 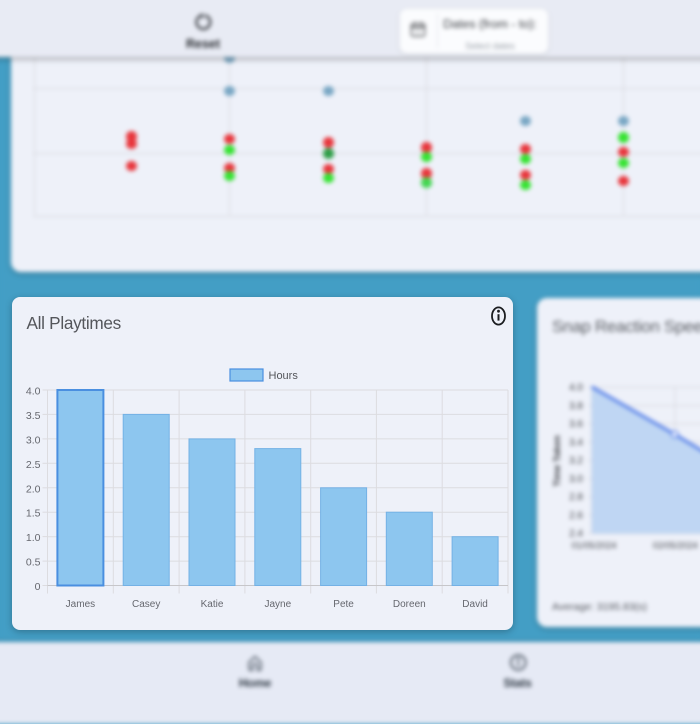 What do you see at coordinates (277, 604) in the screenshot?
I see `svg-text: Jayne` at bounding box center [277, 604].